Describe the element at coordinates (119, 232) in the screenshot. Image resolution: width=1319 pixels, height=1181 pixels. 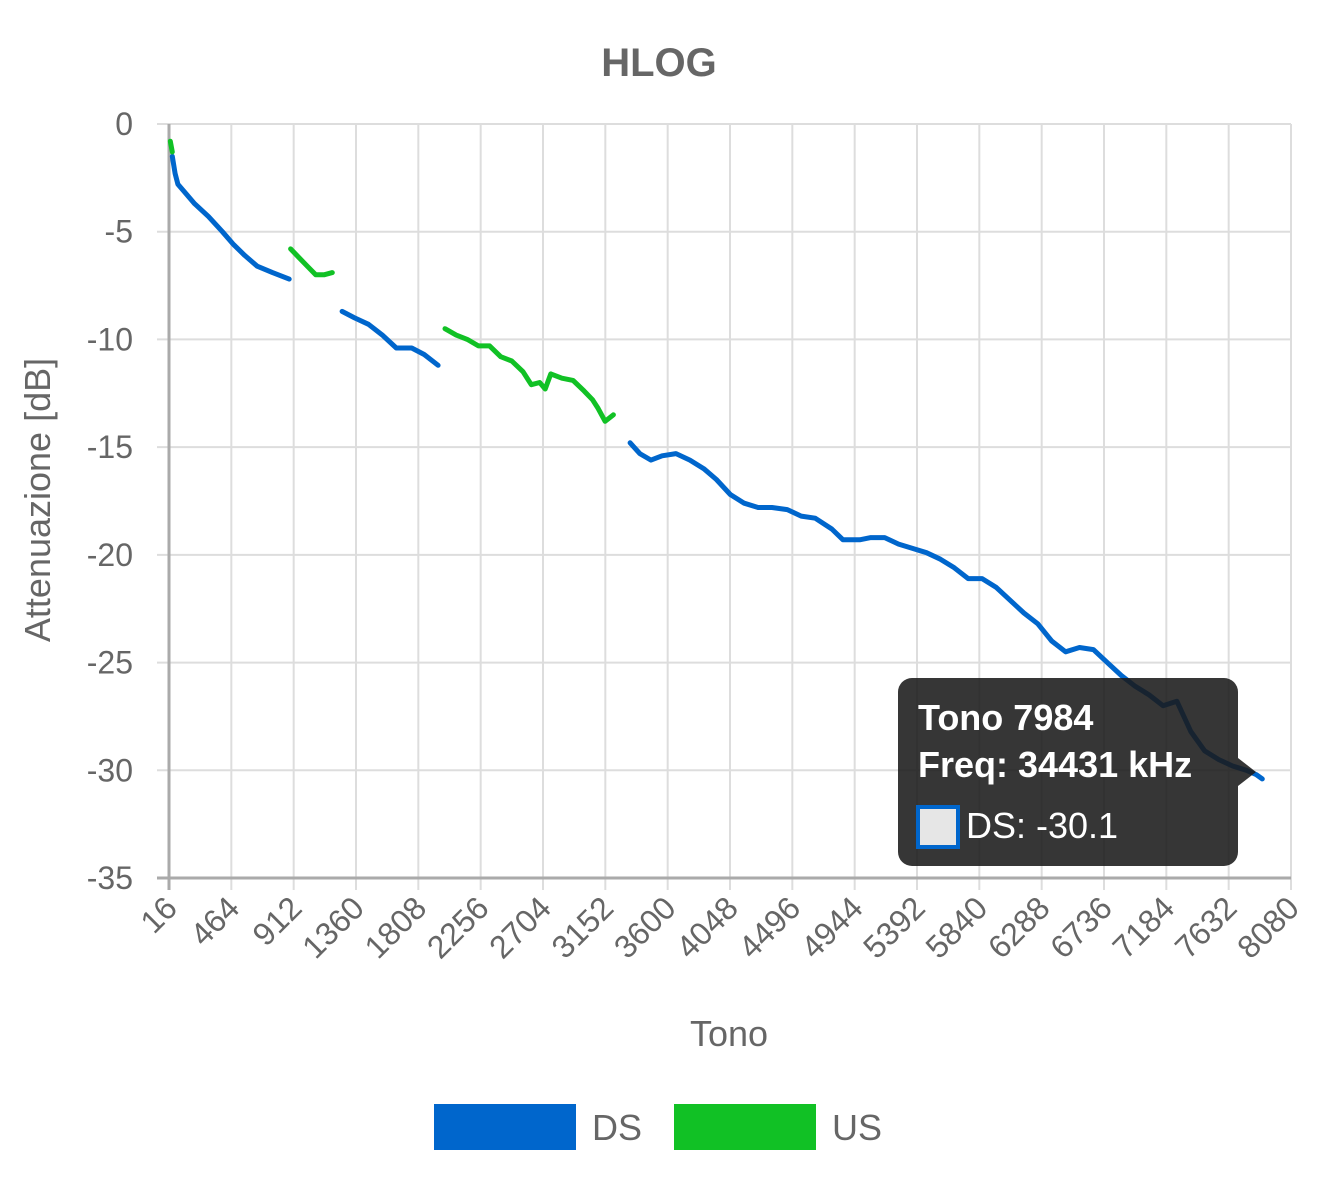
I see `y-tick-label: -5` at that location.